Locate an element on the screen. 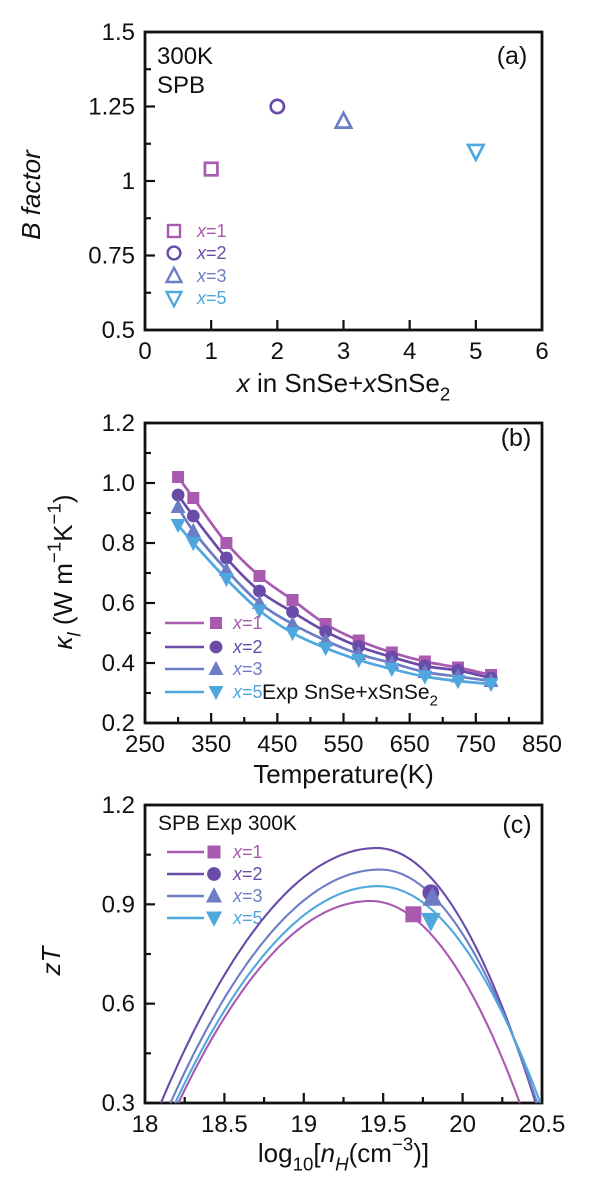  panel-letter-a: (a) is located at coordinates (512, 56).